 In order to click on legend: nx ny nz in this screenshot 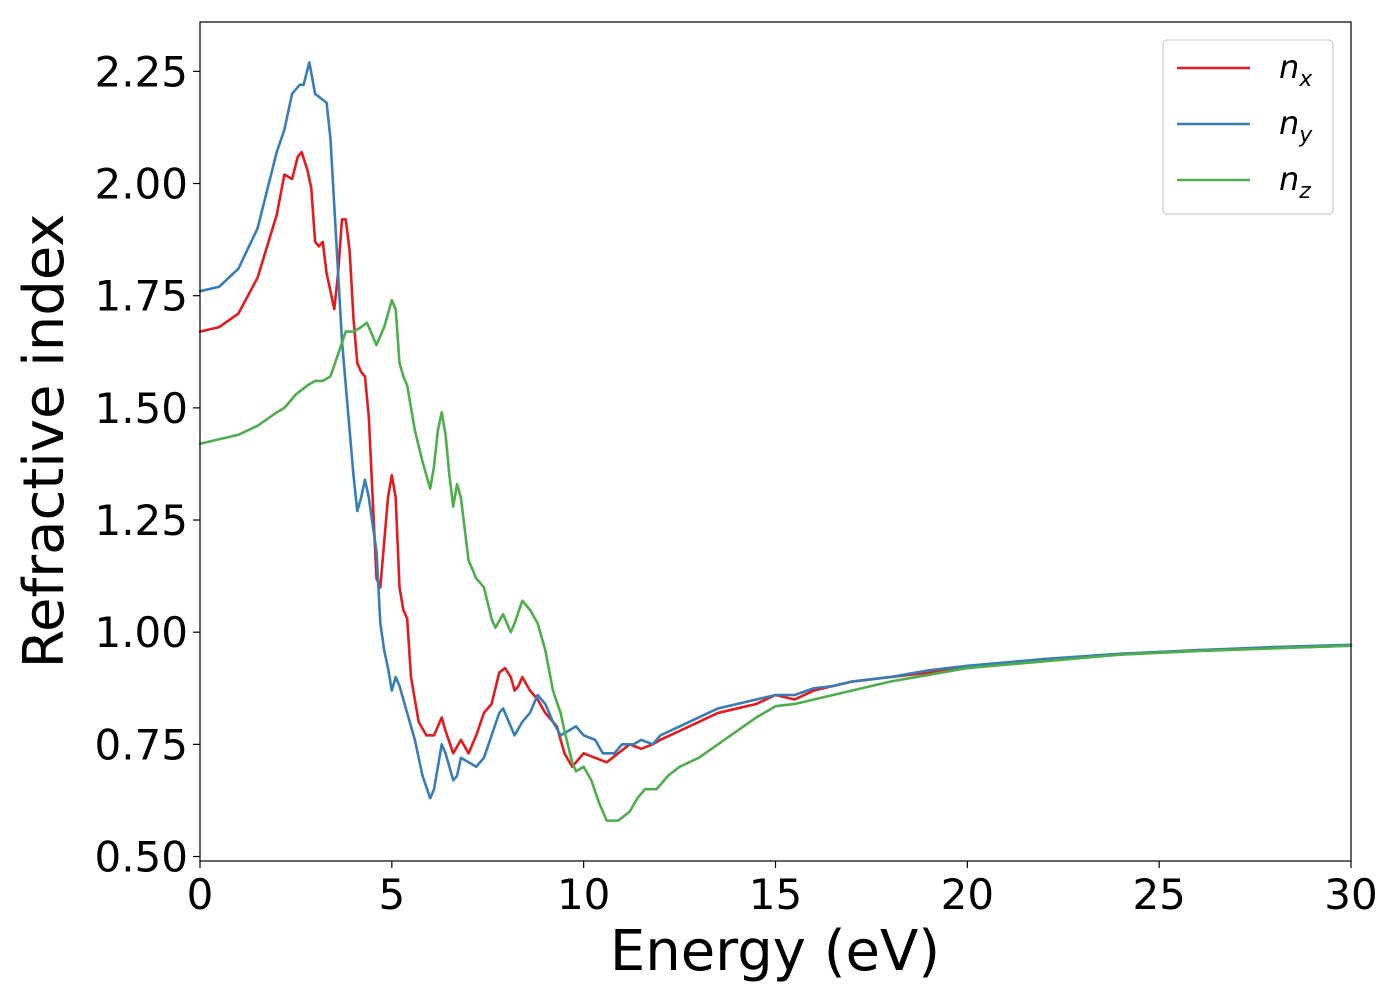, I will do `click(1248, 127)`.